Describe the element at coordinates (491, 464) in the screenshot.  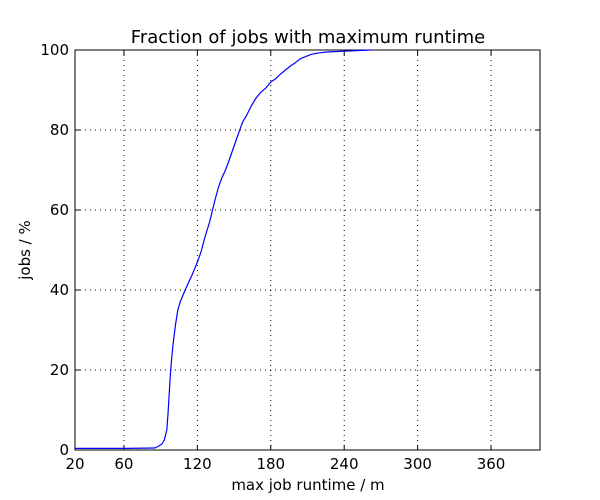
I see `x-tick-label: 360` at that location.